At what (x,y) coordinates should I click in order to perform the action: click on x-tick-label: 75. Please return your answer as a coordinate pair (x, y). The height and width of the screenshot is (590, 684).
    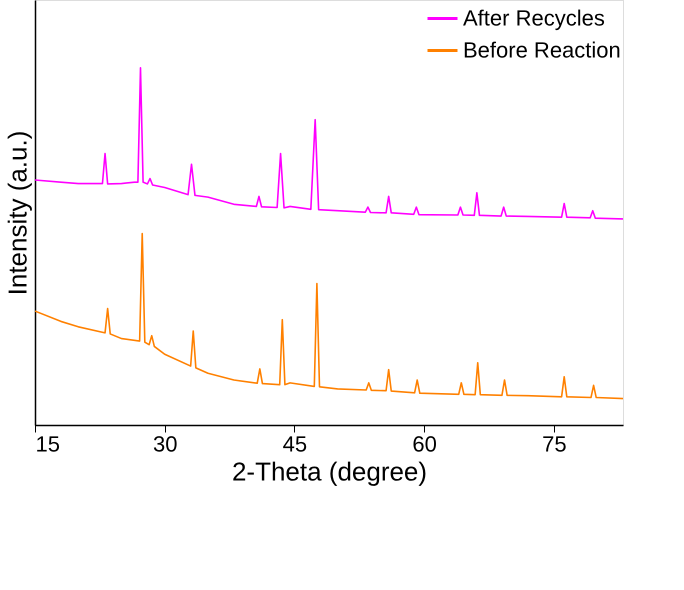
    Looking at the image, I should click on (554, 444).